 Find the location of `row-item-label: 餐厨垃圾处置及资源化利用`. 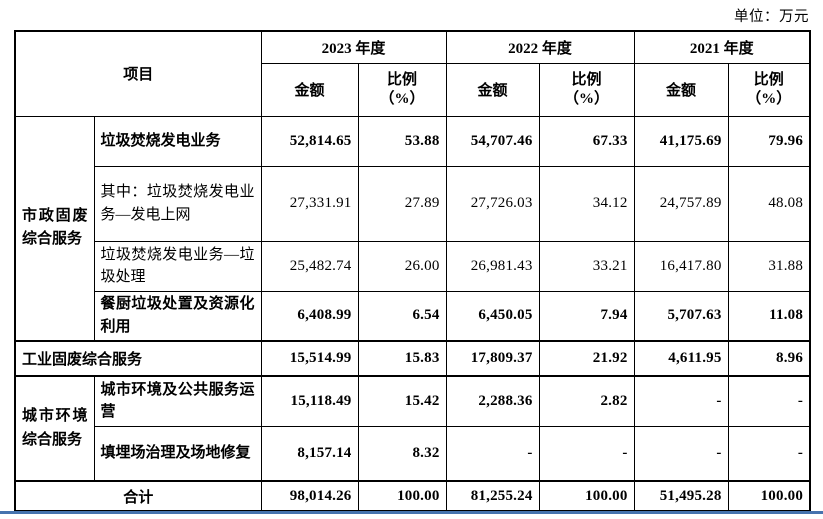

row-item-label: 餐厨垃圾处置及资源化利用 is located at coordinates (177, 316).